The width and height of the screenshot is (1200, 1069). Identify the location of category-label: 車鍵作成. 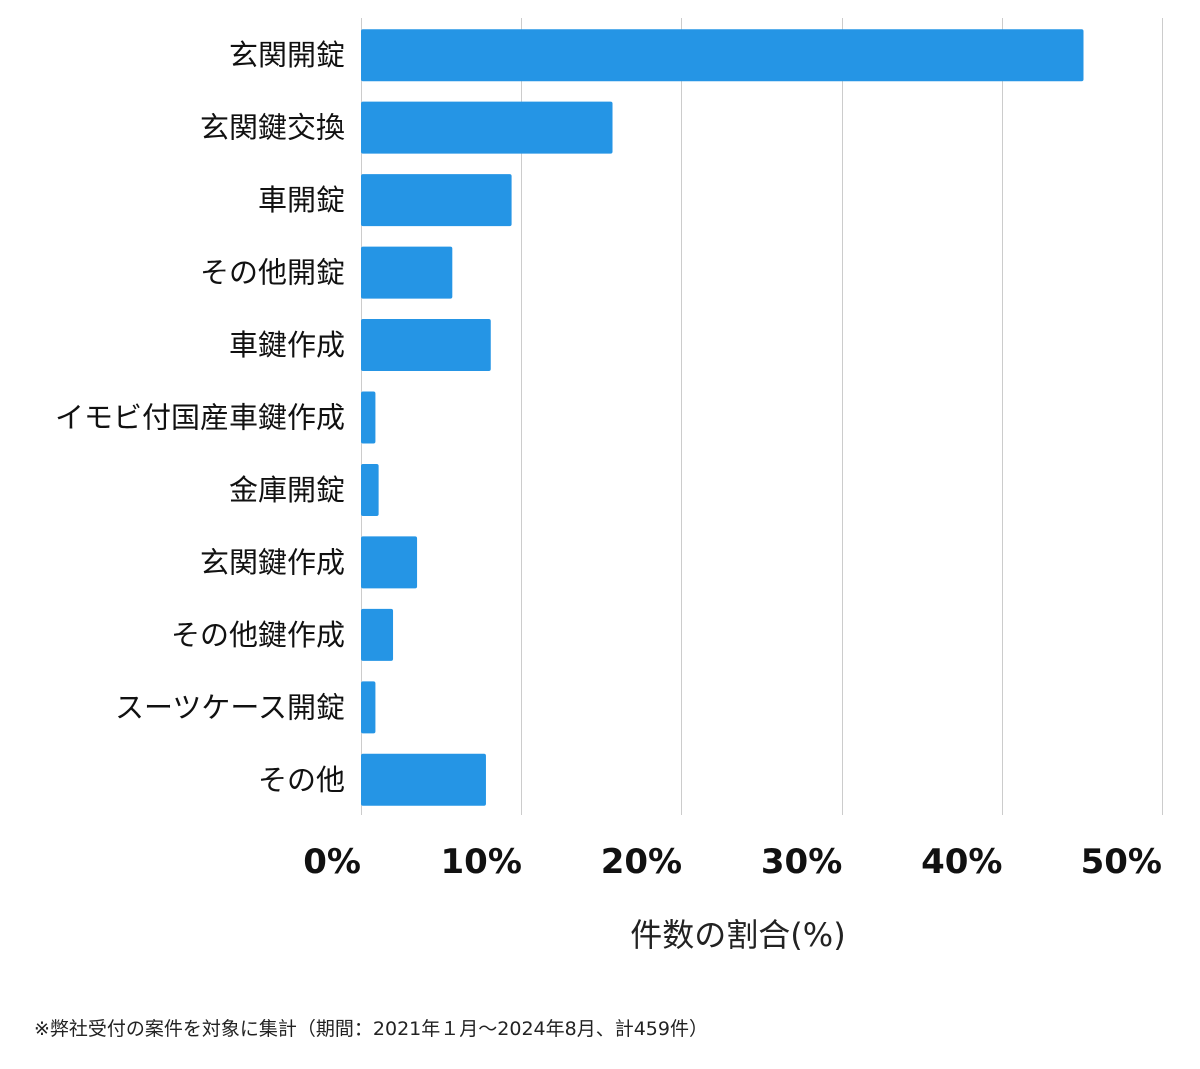
(287, 345).